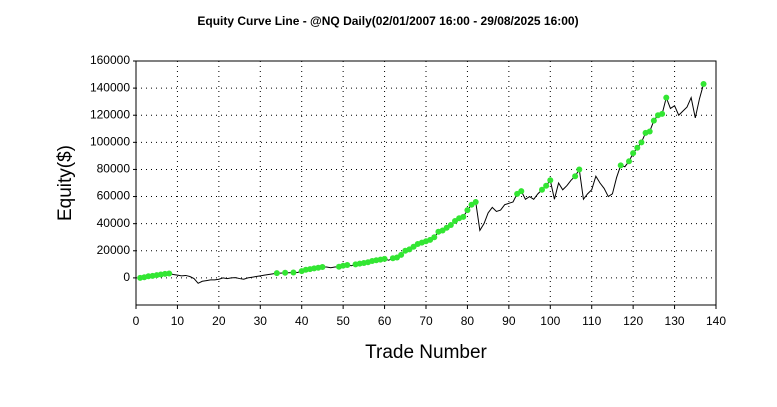 This screenshot has height=407, width=777. What do you see at coordinates (302, 321) in the screenshot?
I see `x-tick-label: 40` at bounding box center [302, 321].